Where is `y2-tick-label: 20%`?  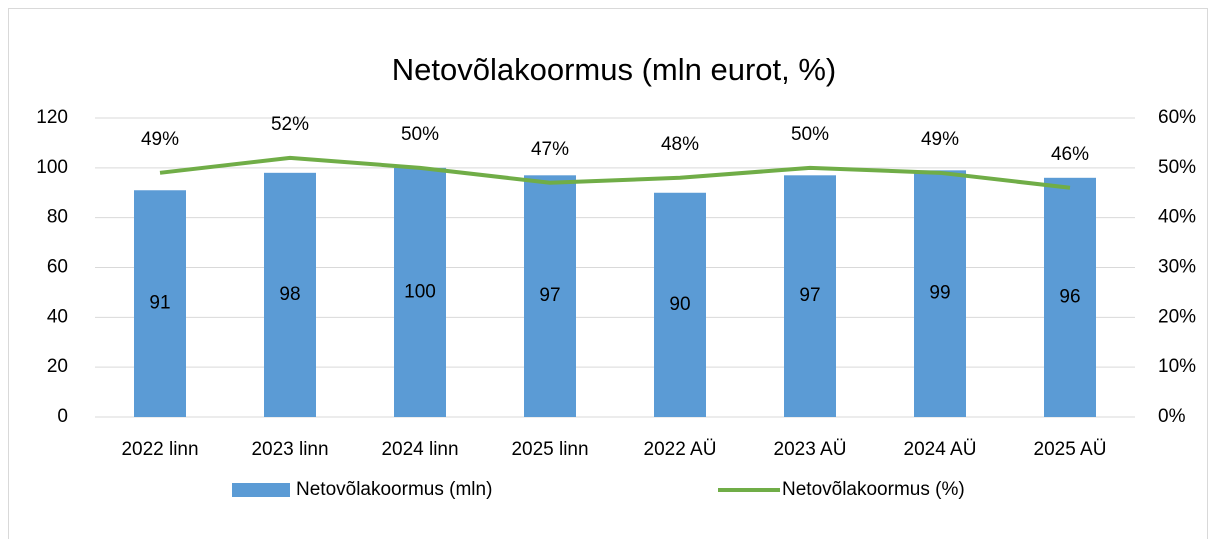
y2-tick-label: 20% is located at coordinates (1177, 316).